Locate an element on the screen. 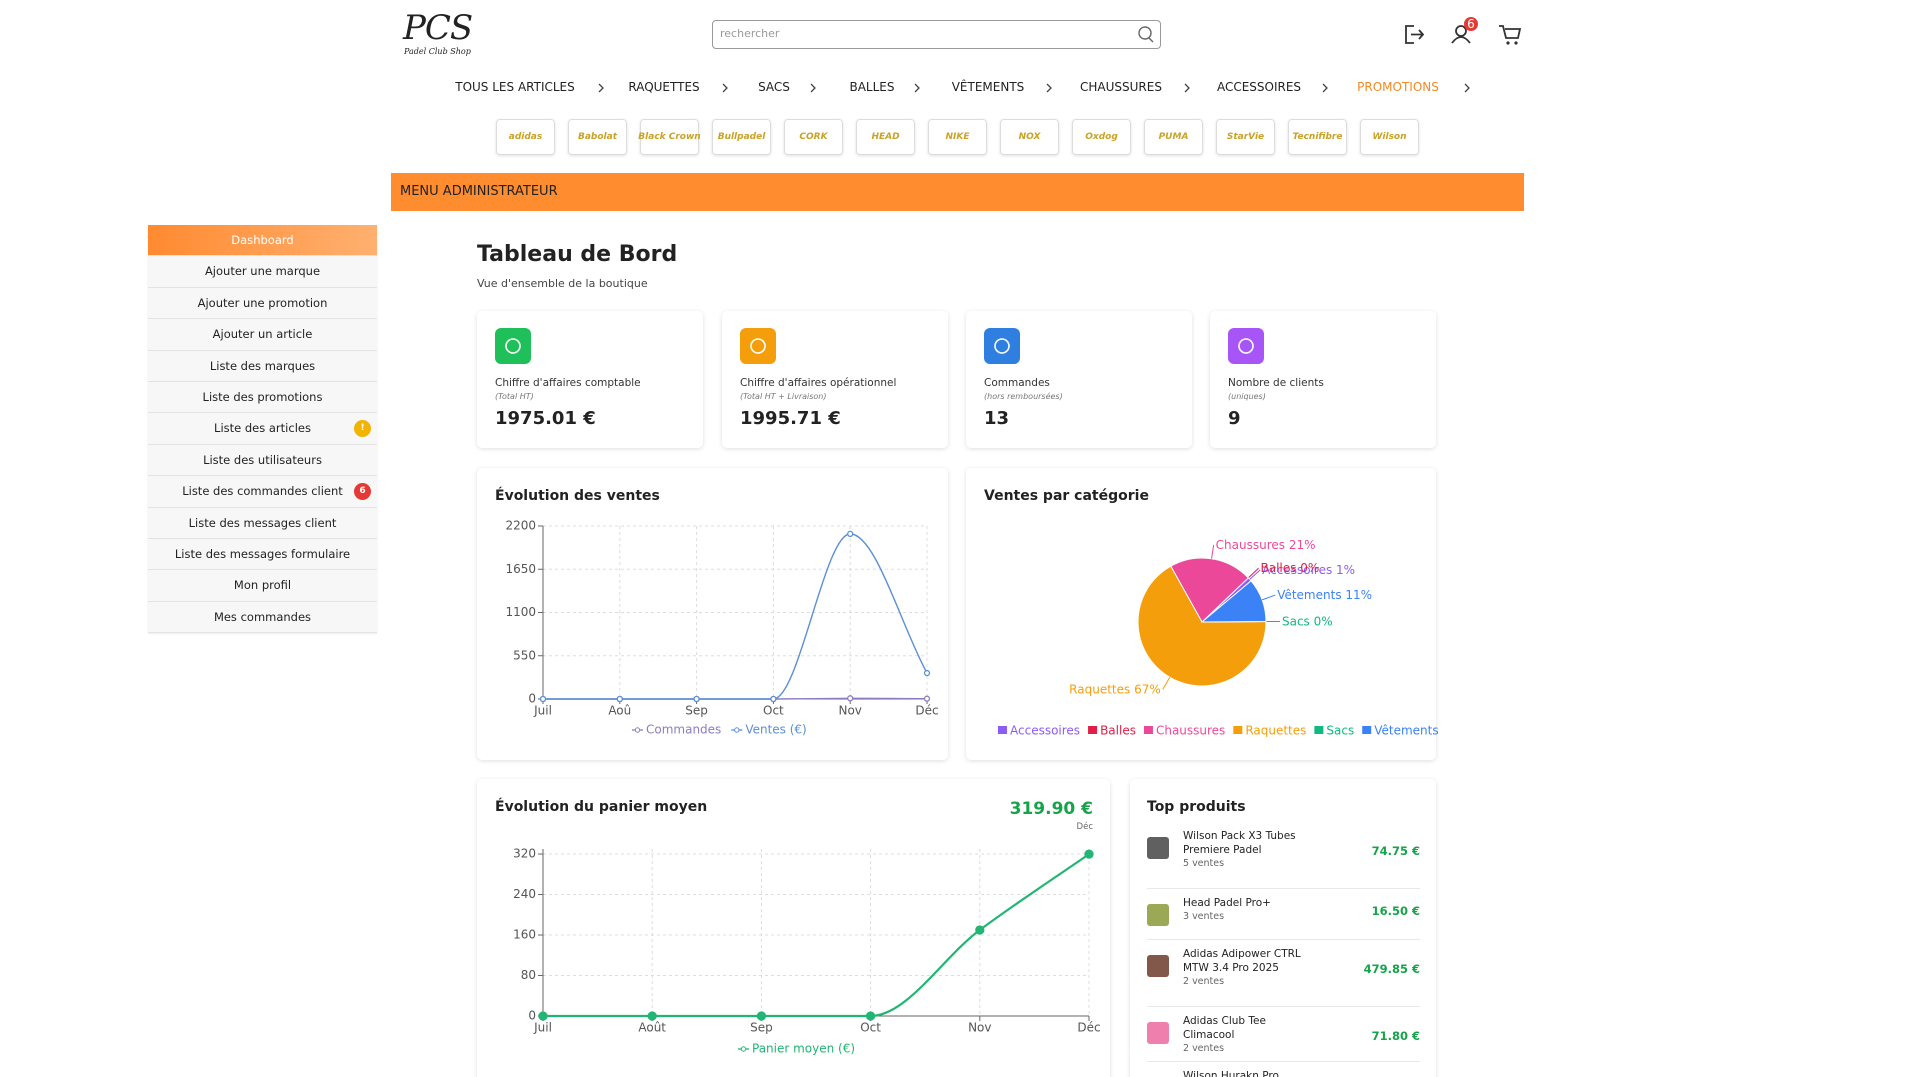 The image size is (1914, 1077). page-subtitle: Vue d'ensemble de la boutique is located at coordinates (562, 283).